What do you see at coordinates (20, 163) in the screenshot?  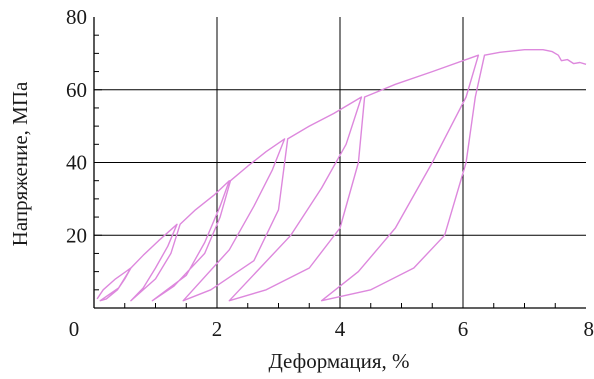 I see `y-axis-label: Напряжение, МПа` at bounding box center [20, 163].